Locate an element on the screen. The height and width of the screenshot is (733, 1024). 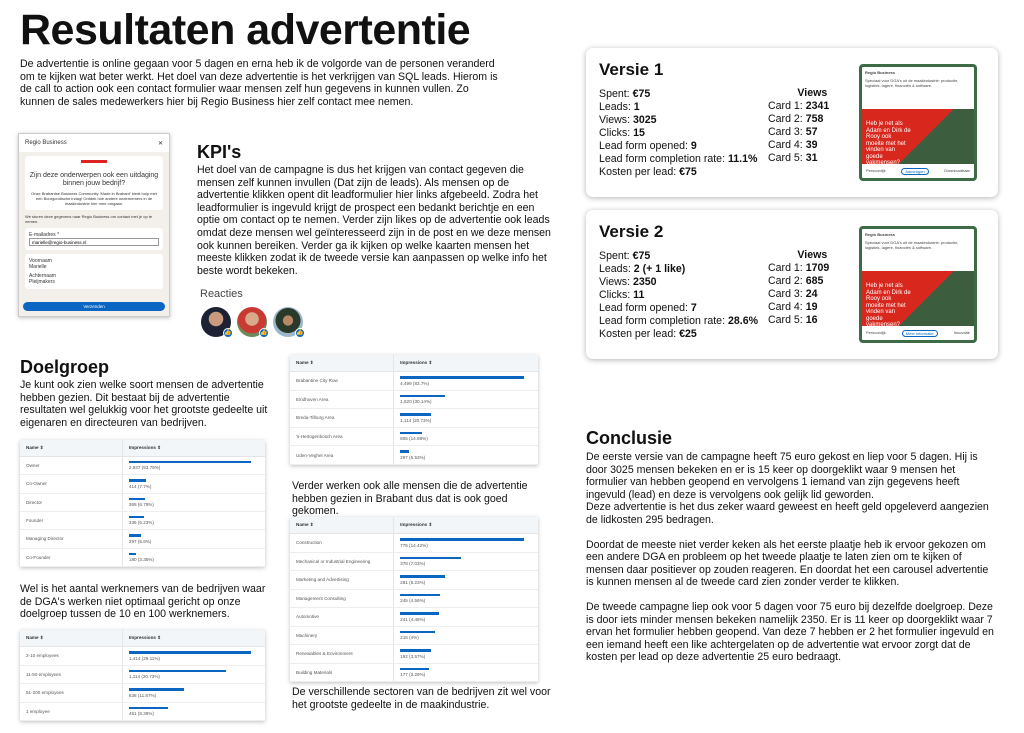
card-value: 685 is located at coordinates (814, 281).